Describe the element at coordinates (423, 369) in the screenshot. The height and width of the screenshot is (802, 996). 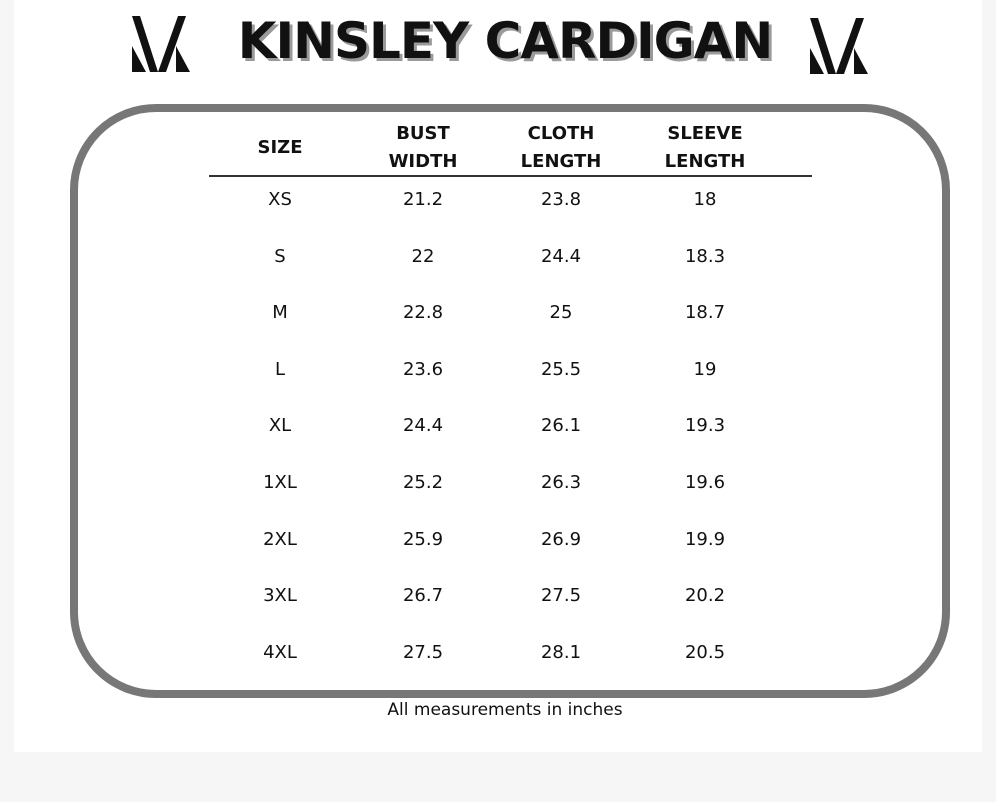
I see `table-cell: 23.6` at that location.